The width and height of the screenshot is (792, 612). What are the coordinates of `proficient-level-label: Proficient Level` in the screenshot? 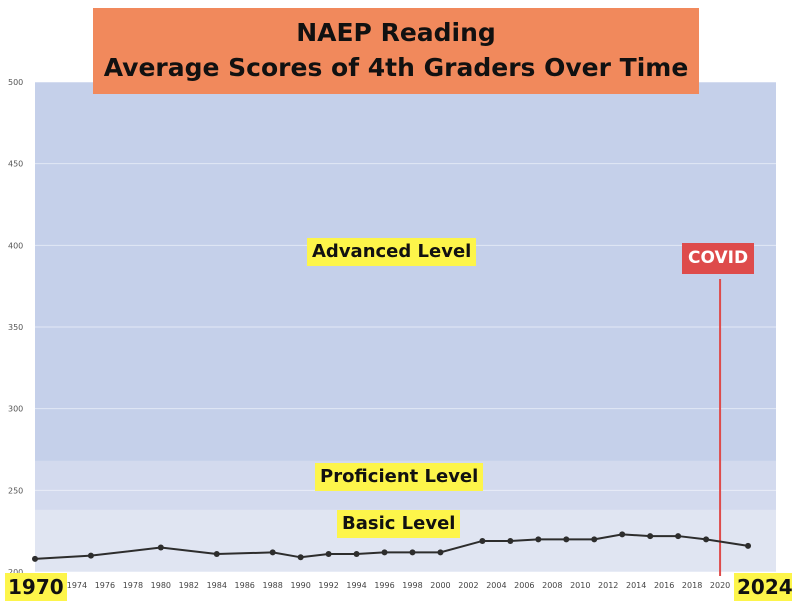 It's located at (399, 477).